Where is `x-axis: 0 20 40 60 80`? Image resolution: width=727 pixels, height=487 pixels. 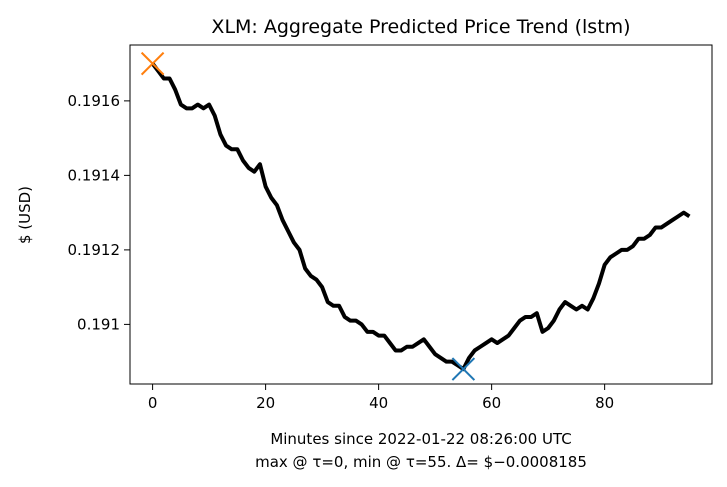 x-axis: 0 20 40 60 80 is located at coordinates (381, 398).